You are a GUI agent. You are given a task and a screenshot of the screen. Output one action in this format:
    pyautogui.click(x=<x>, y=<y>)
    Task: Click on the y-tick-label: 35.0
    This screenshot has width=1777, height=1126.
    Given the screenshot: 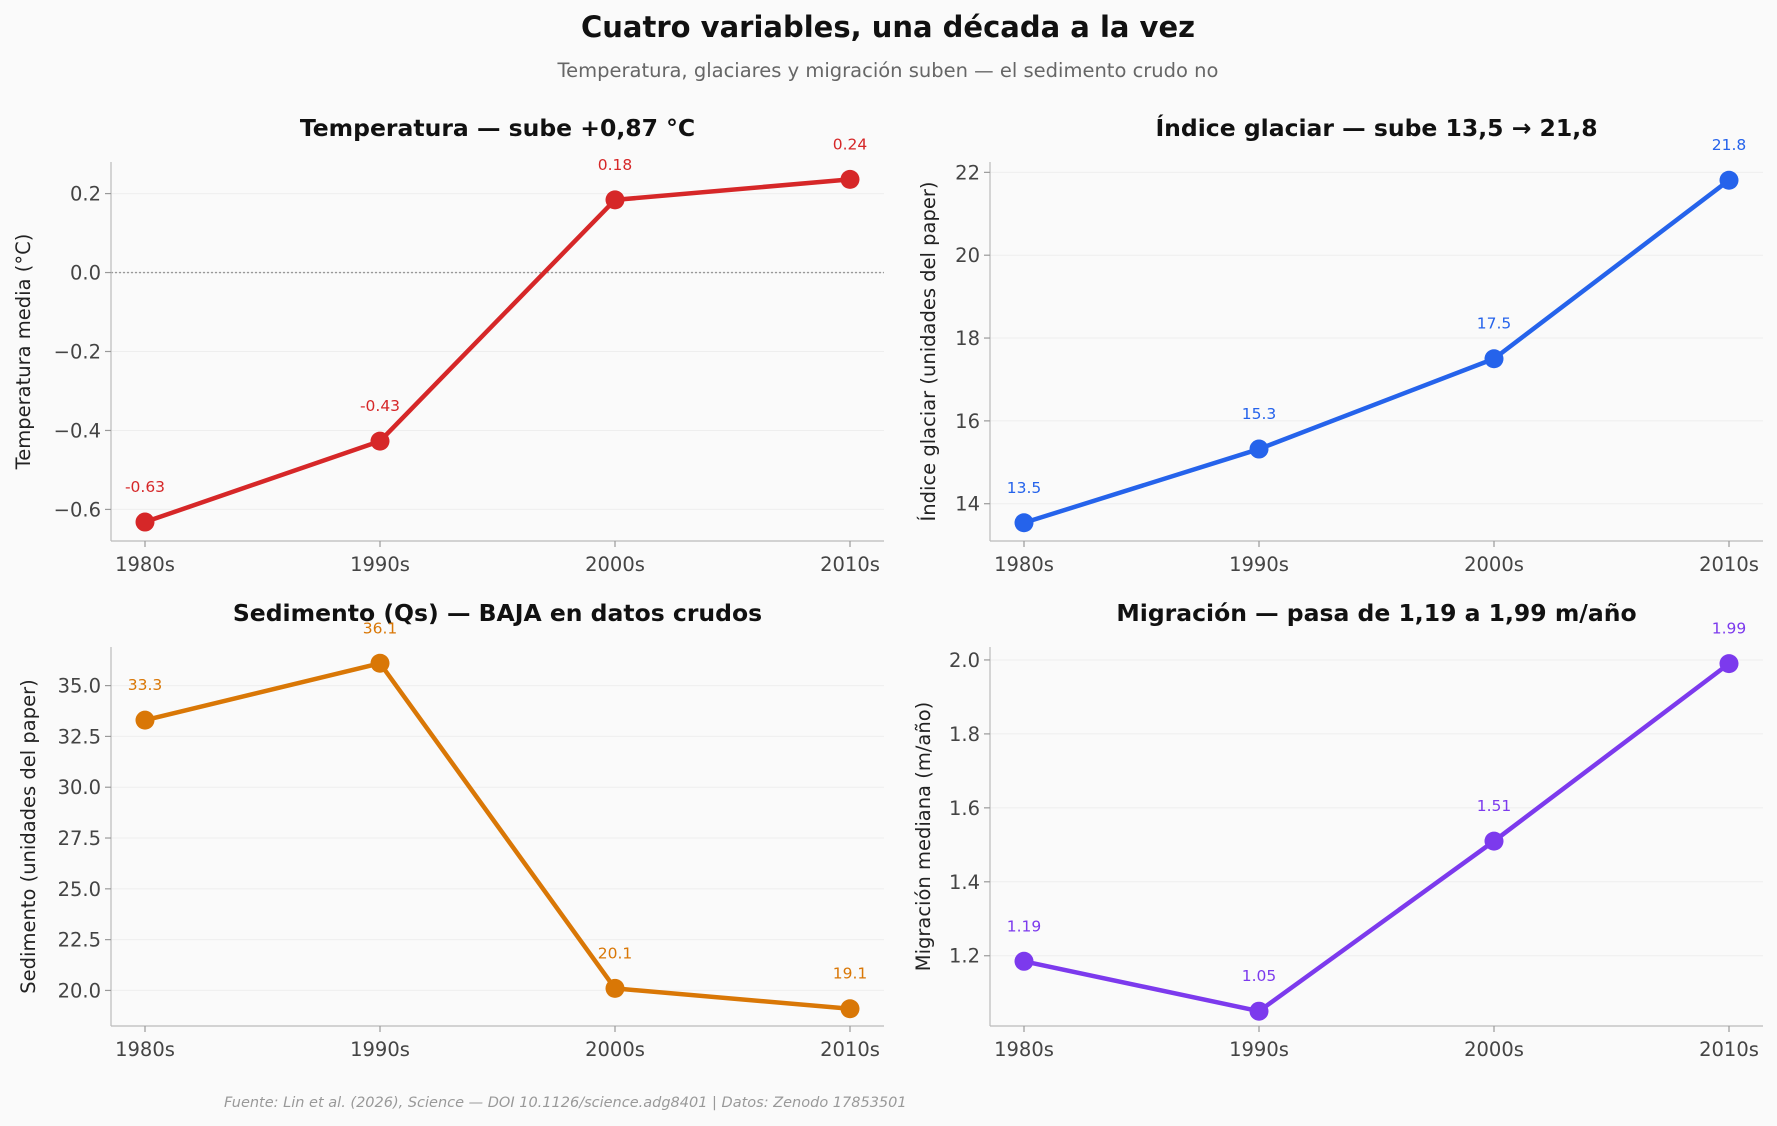 What is the action you would take?
    pyautogui.click(x=79, y=686)
    